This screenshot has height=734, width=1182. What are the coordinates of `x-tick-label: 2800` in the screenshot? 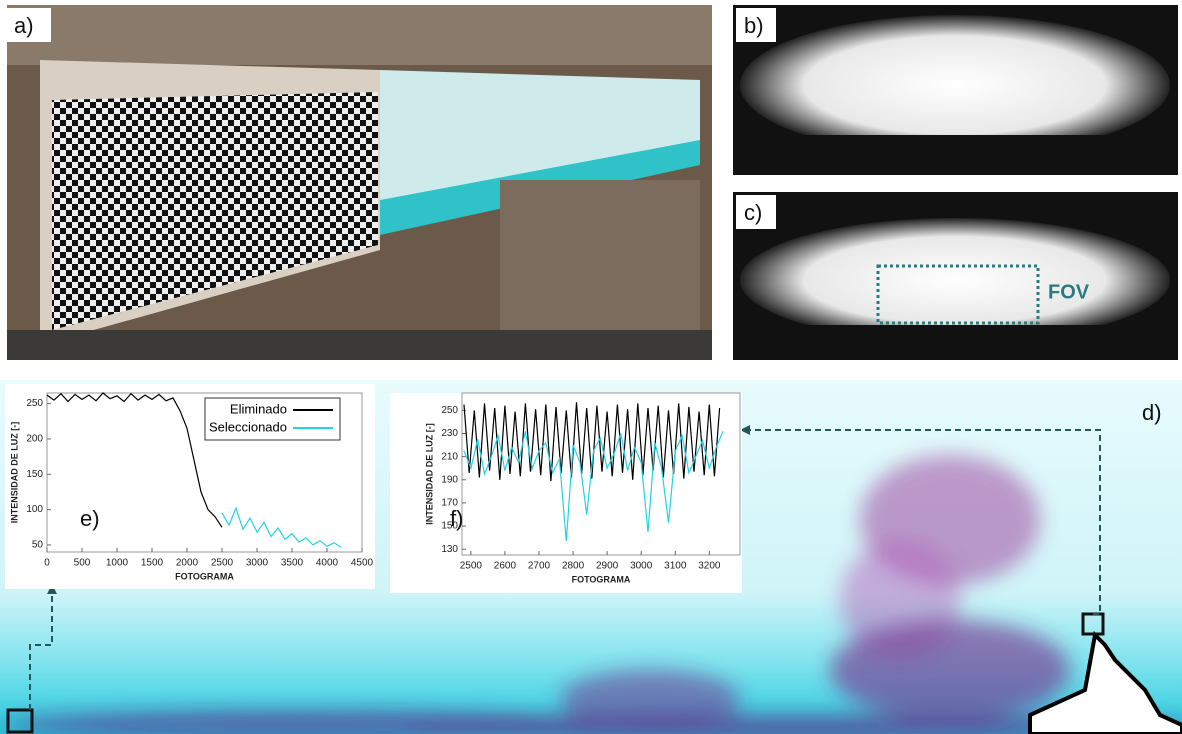 It's located at (573, 566).